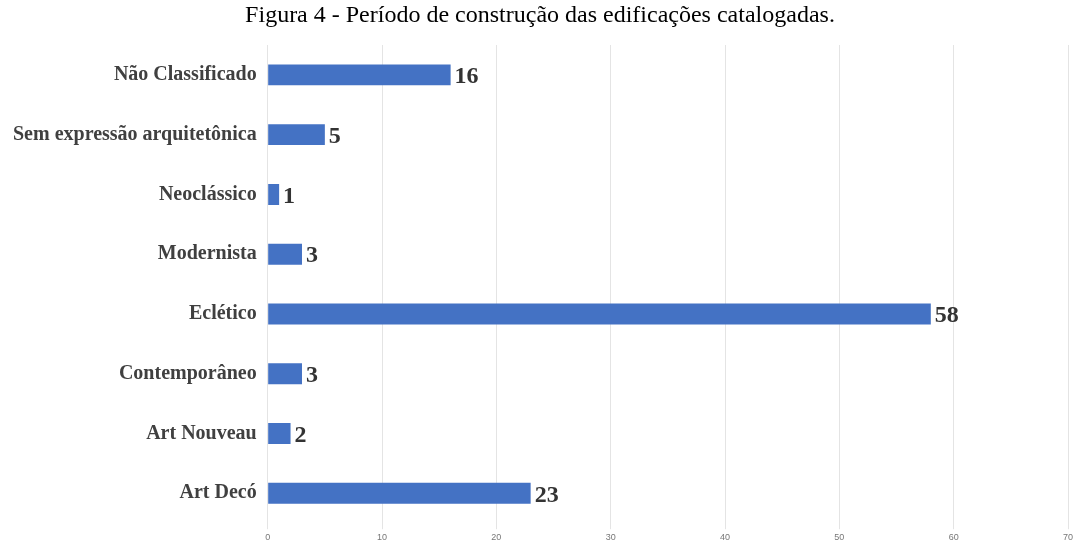  Describe the element at coordinates (546, 493) in the screenshot. I see `data-label: 23` at that location.